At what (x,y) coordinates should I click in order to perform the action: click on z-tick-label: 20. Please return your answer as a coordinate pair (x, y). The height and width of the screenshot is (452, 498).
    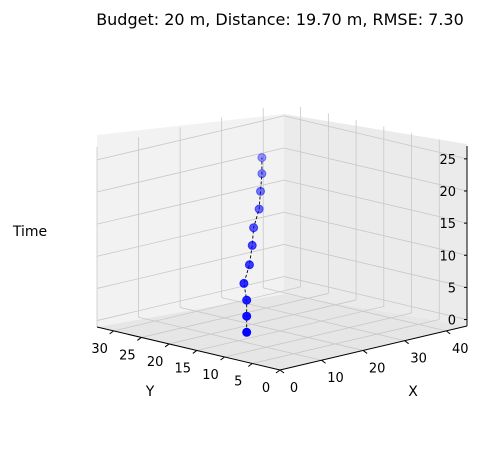
    Looking at the image, I should click on (447, 192).